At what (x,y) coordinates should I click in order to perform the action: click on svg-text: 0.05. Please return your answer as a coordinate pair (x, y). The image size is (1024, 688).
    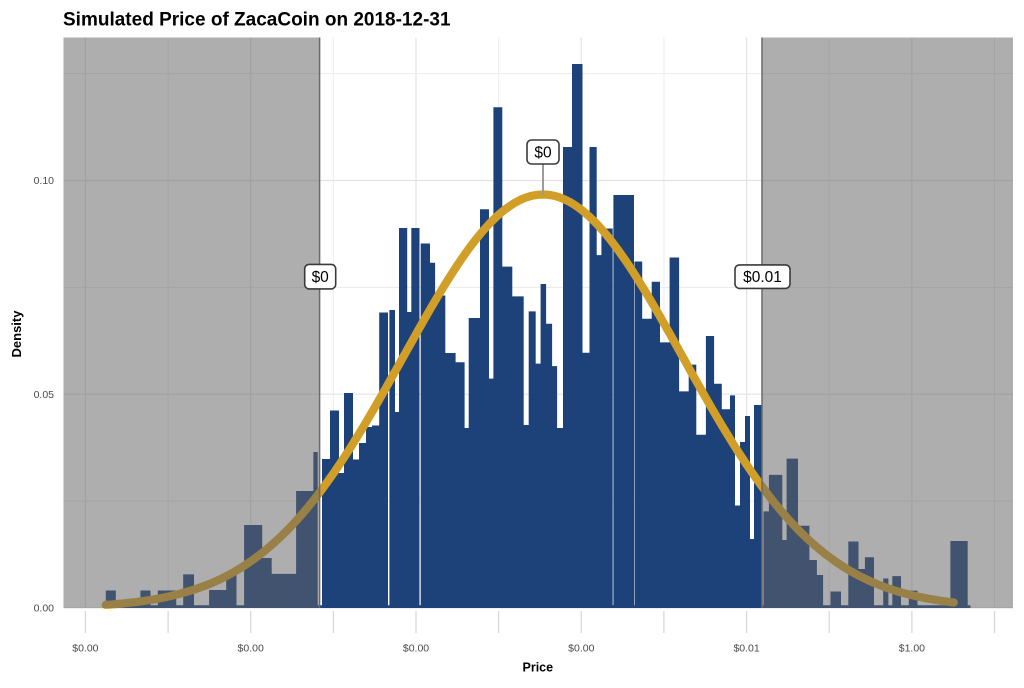
    Looking at the image, I should click on (44, 395).